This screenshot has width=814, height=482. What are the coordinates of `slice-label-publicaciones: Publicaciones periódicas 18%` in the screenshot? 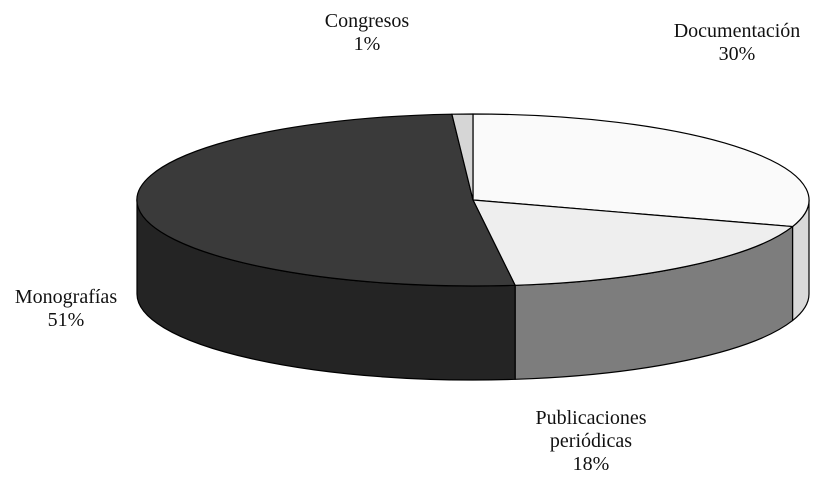 It's located at (590, 441).